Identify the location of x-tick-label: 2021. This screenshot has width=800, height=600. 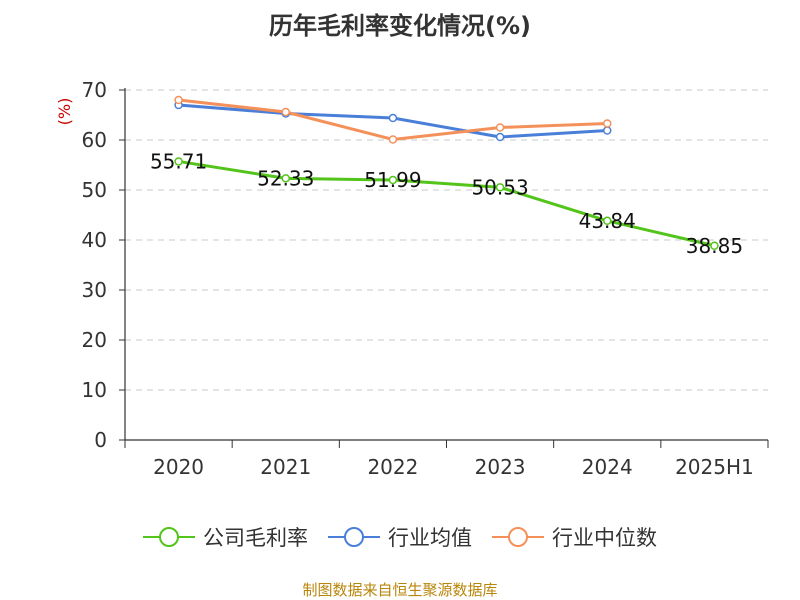
(285, 467).